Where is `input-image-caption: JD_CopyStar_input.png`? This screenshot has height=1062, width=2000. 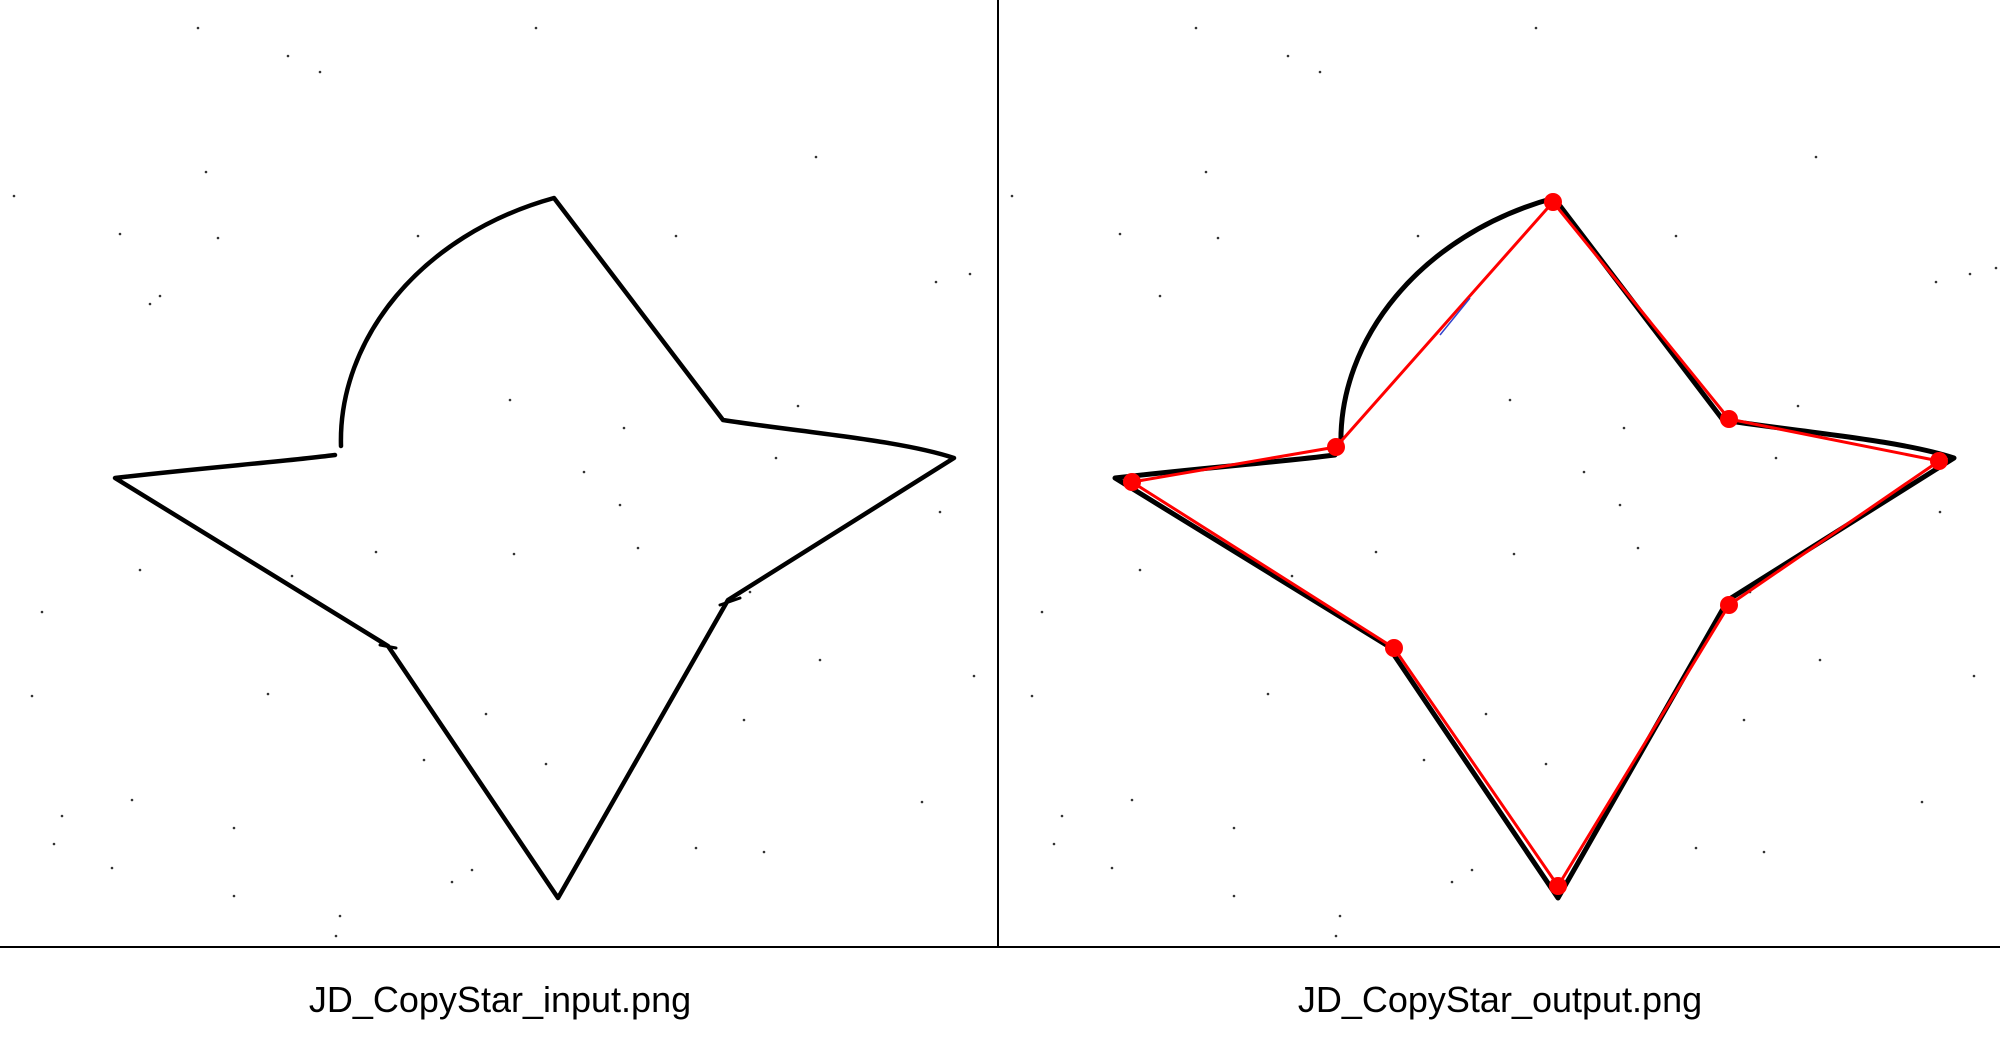
input-image-caption: JD_CopyStar_input.png is located at coordinates (500, 999).